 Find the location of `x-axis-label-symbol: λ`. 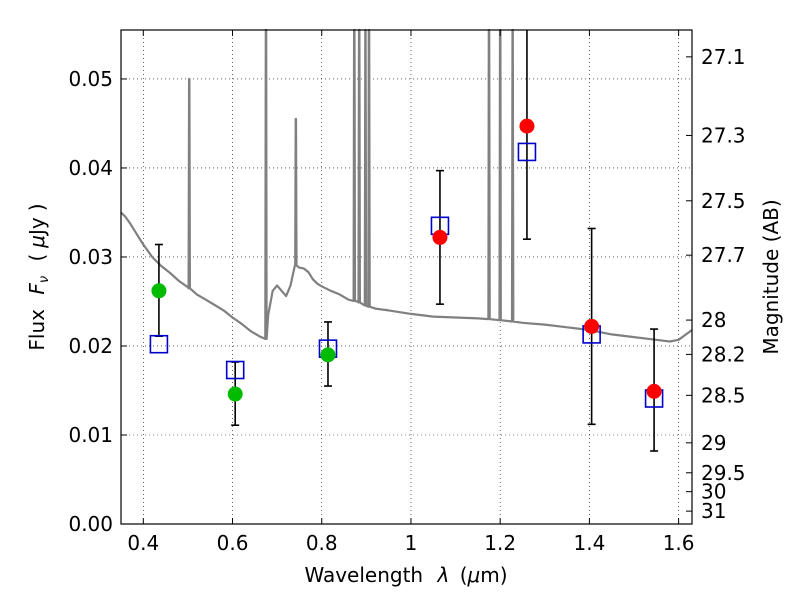

x-axis-label-symbol: λ is located at coordinates (442, 575).